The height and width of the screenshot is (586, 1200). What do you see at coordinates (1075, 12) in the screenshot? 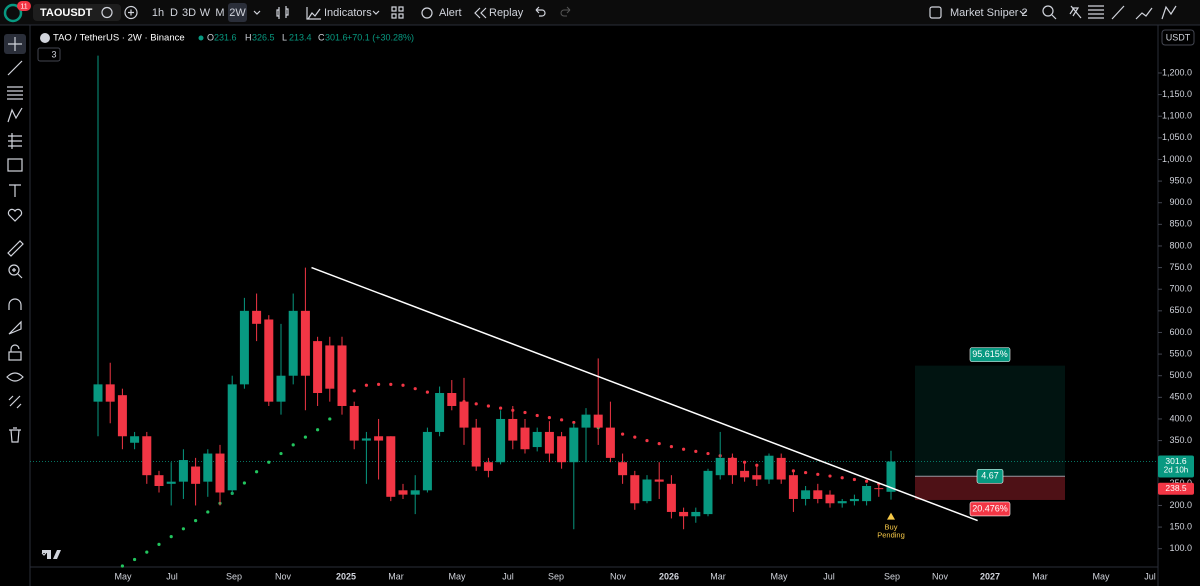
I see `tool-icon` at bounding box center [1075, 12].